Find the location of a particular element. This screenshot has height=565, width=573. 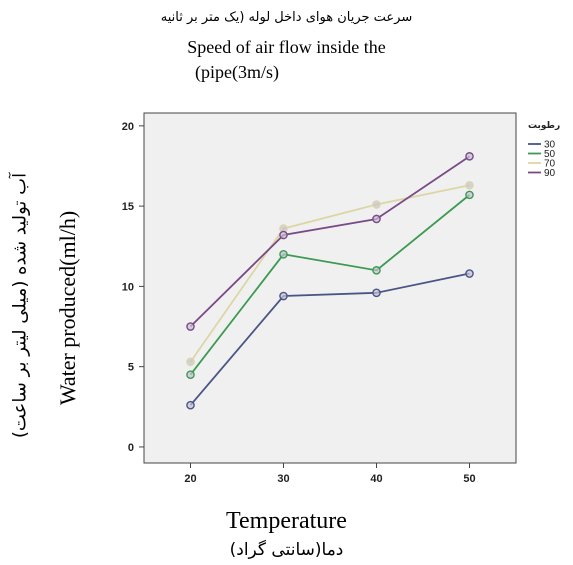

chart-title-english-line1: Speed of air flow inside the is located at coordinates (286, 47).